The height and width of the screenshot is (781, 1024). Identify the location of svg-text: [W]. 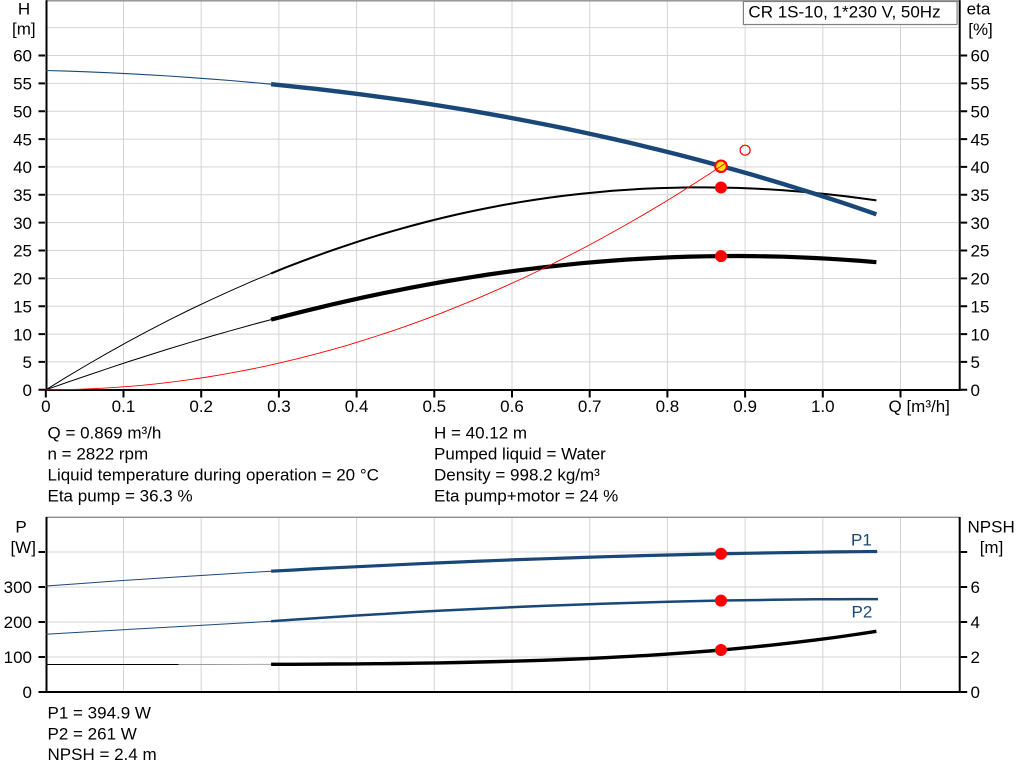
(23, 547).